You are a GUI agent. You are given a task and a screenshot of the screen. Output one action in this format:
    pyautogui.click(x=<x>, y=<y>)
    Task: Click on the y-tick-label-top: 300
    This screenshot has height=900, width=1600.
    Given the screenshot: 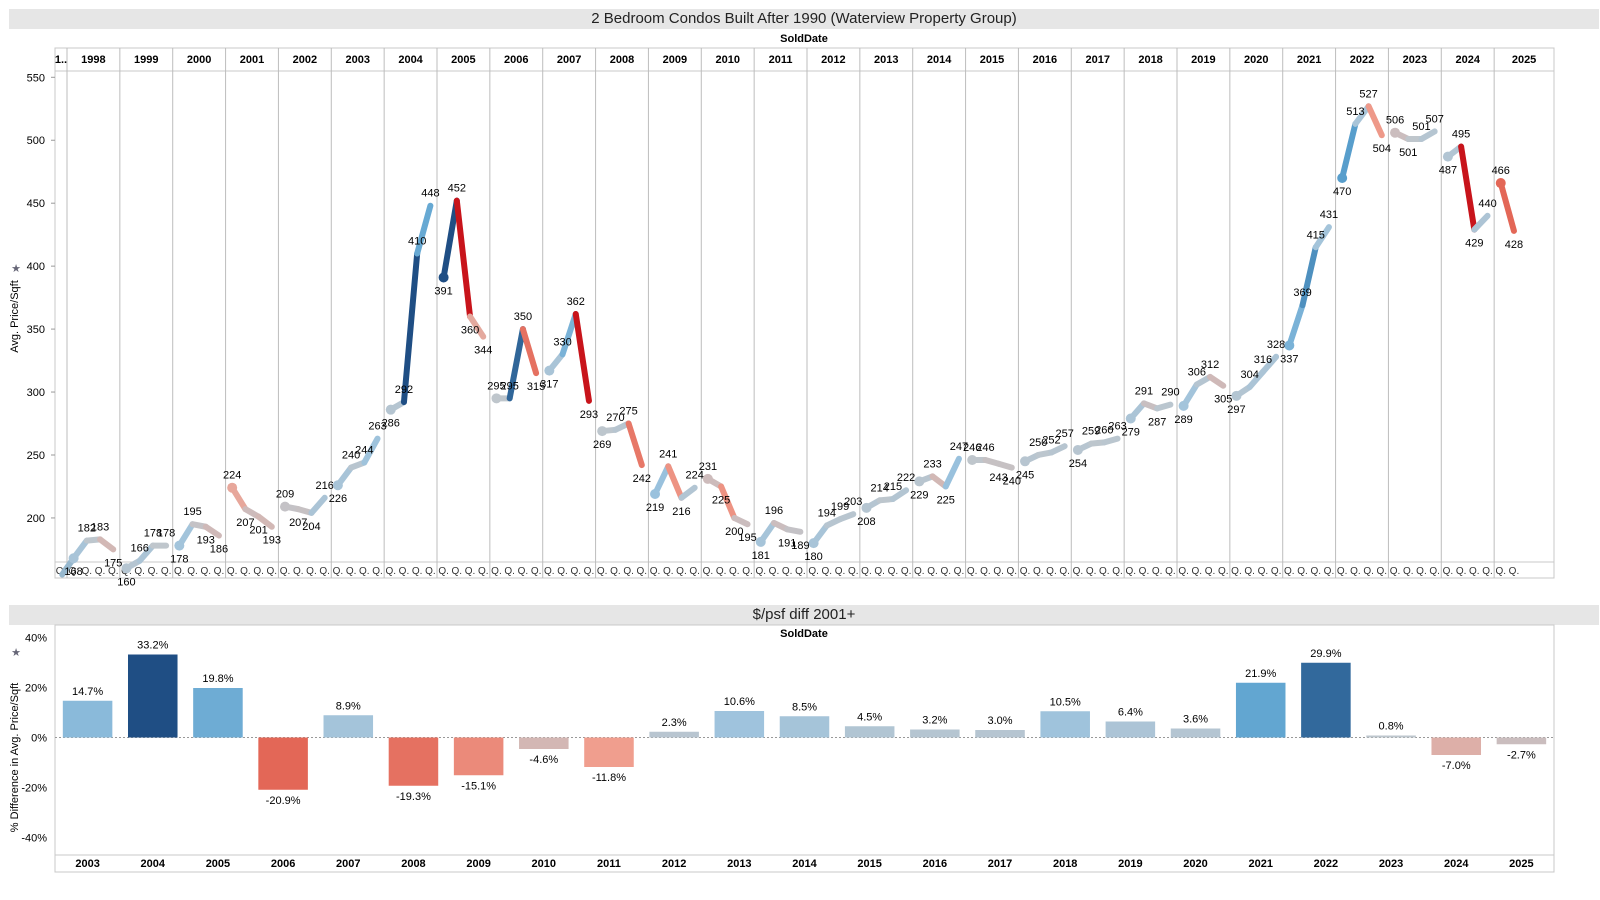 What is the action you would take?
    pyautogui.click(x=36, y=393)
    